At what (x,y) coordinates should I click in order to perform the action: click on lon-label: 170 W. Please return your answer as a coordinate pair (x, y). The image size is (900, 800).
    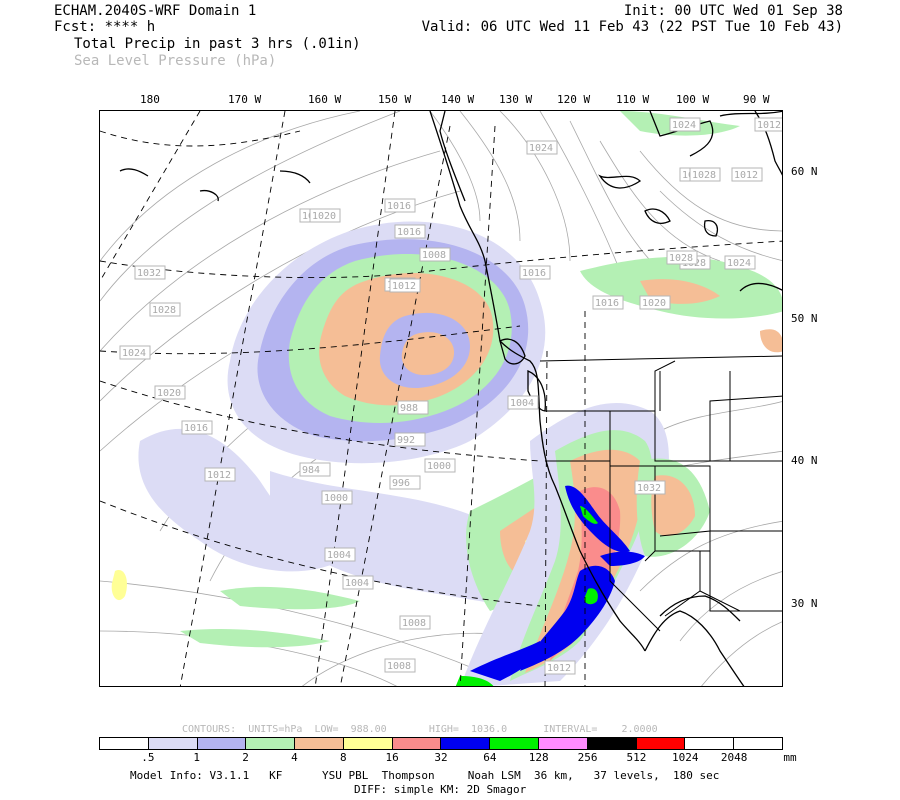
    Looking at the image, I should click on (245, 99).